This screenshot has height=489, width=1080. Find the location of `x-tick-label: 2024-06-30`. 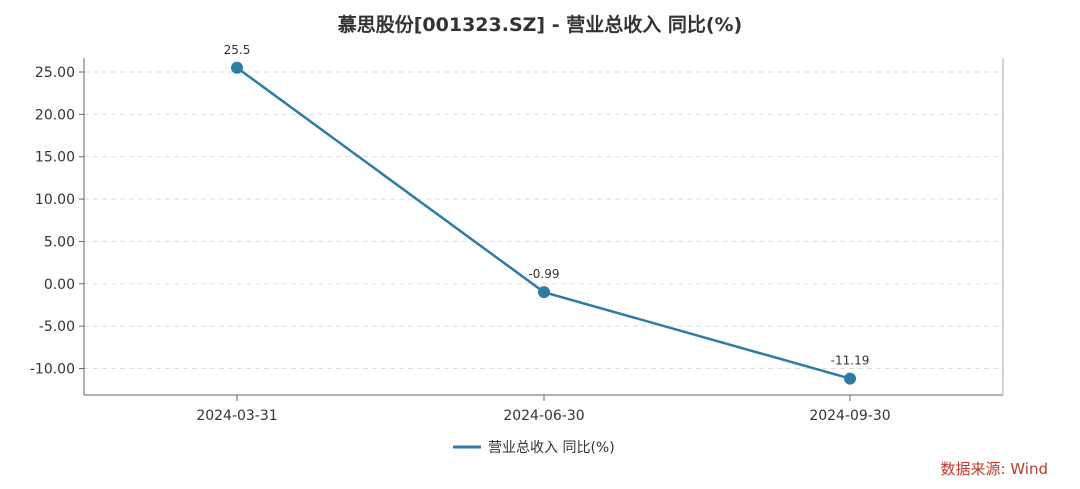

x-tick-label: 2024-06-30 is located at coordinates (543, 416).